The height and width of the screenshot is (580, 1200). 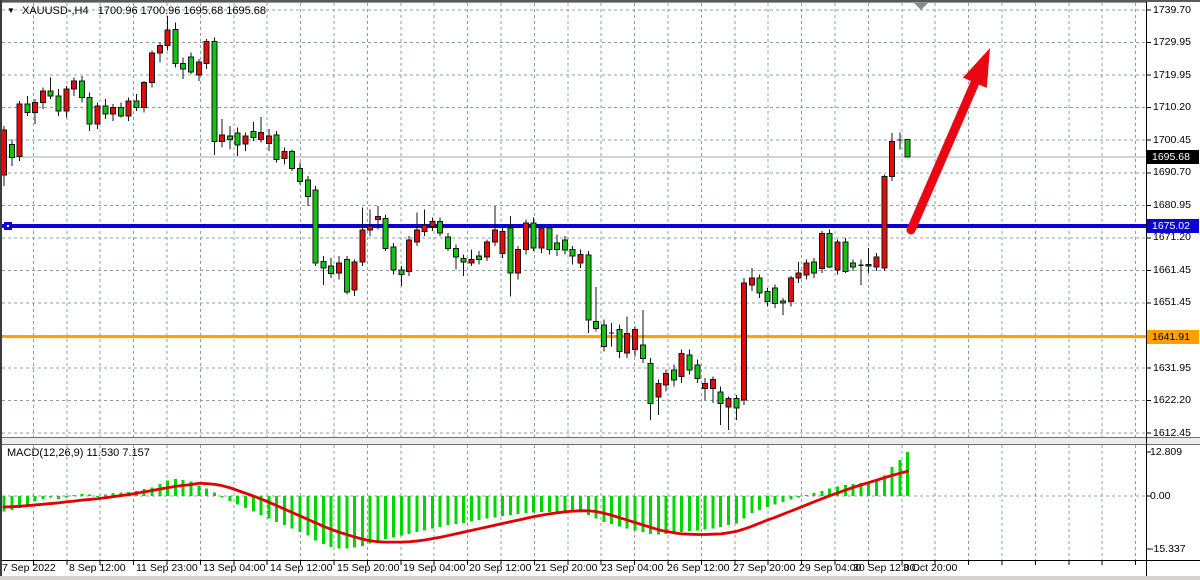 I want to click on arrow-head, so click(x=976, y=68).